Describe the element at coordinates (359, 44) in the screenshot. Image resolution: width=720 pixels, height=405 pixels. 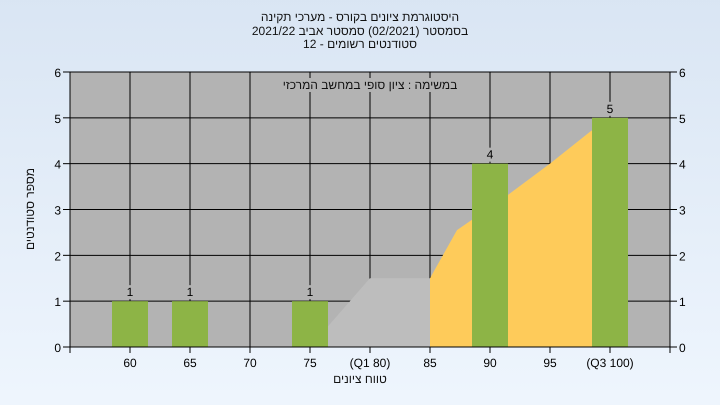
I see `subtitle: סטודנטים רשומים - 12` at that location.